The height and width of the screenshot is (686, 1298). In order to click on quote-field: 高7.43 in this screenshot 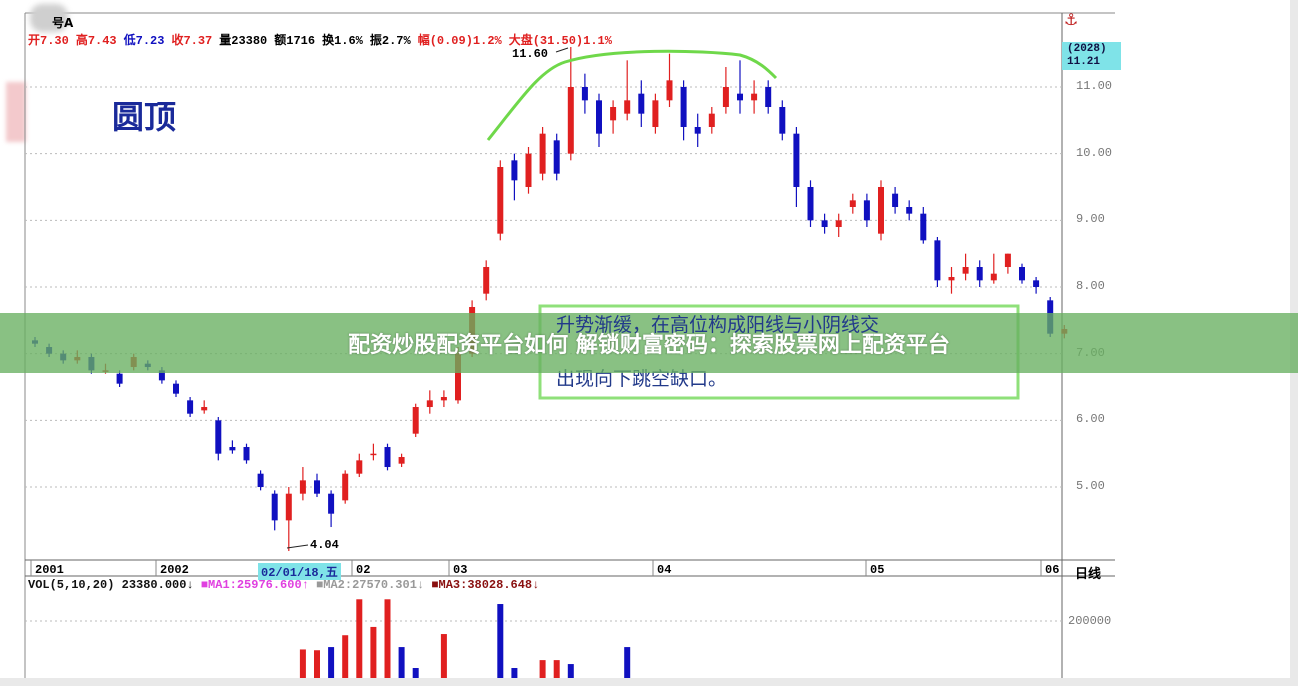, I will do `click(96, 41)`.